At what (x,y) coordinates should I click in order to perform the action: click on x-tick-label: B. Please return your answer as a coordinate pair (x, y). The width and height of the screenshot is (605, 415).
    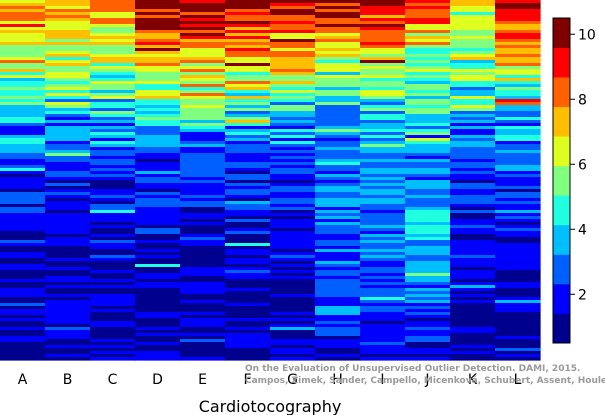
    Looking at the image, I should click on (68, 380).